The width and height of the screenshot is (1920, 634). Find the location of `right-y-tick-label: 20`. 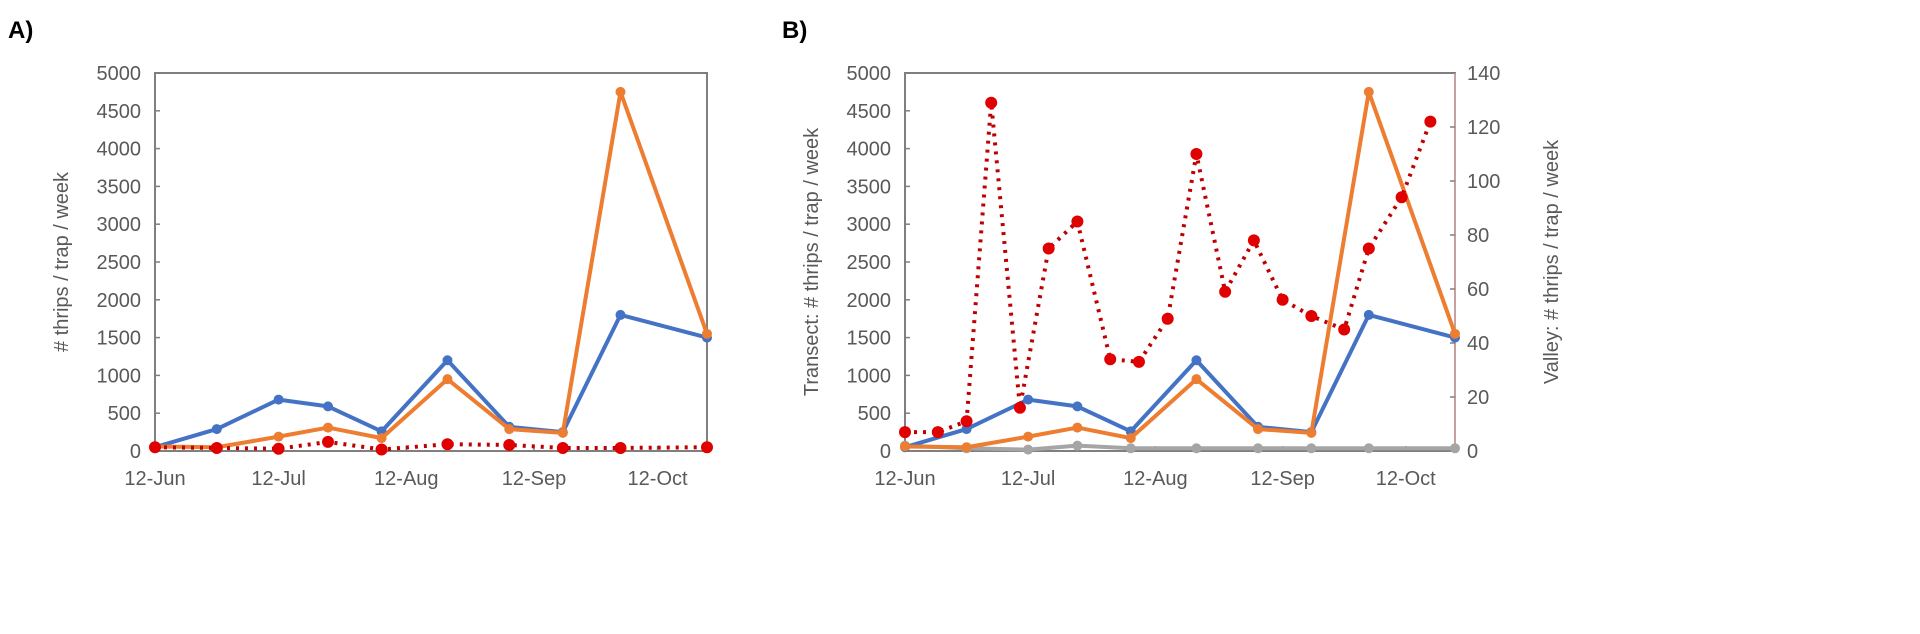

right-y-tick-label: 20 is located at coordinates (1478, 398).